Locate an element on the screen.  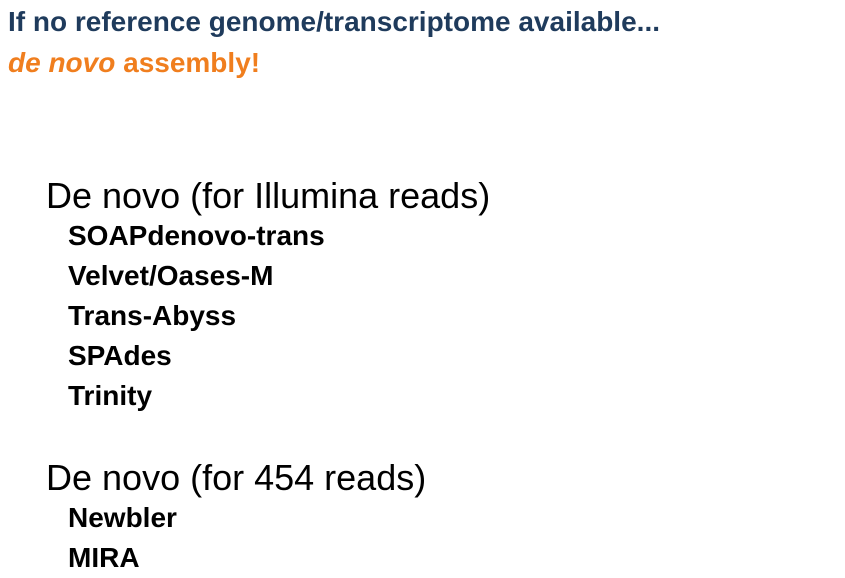
subtitle-rest-text: assembly! is located at coordinates (188, 62).